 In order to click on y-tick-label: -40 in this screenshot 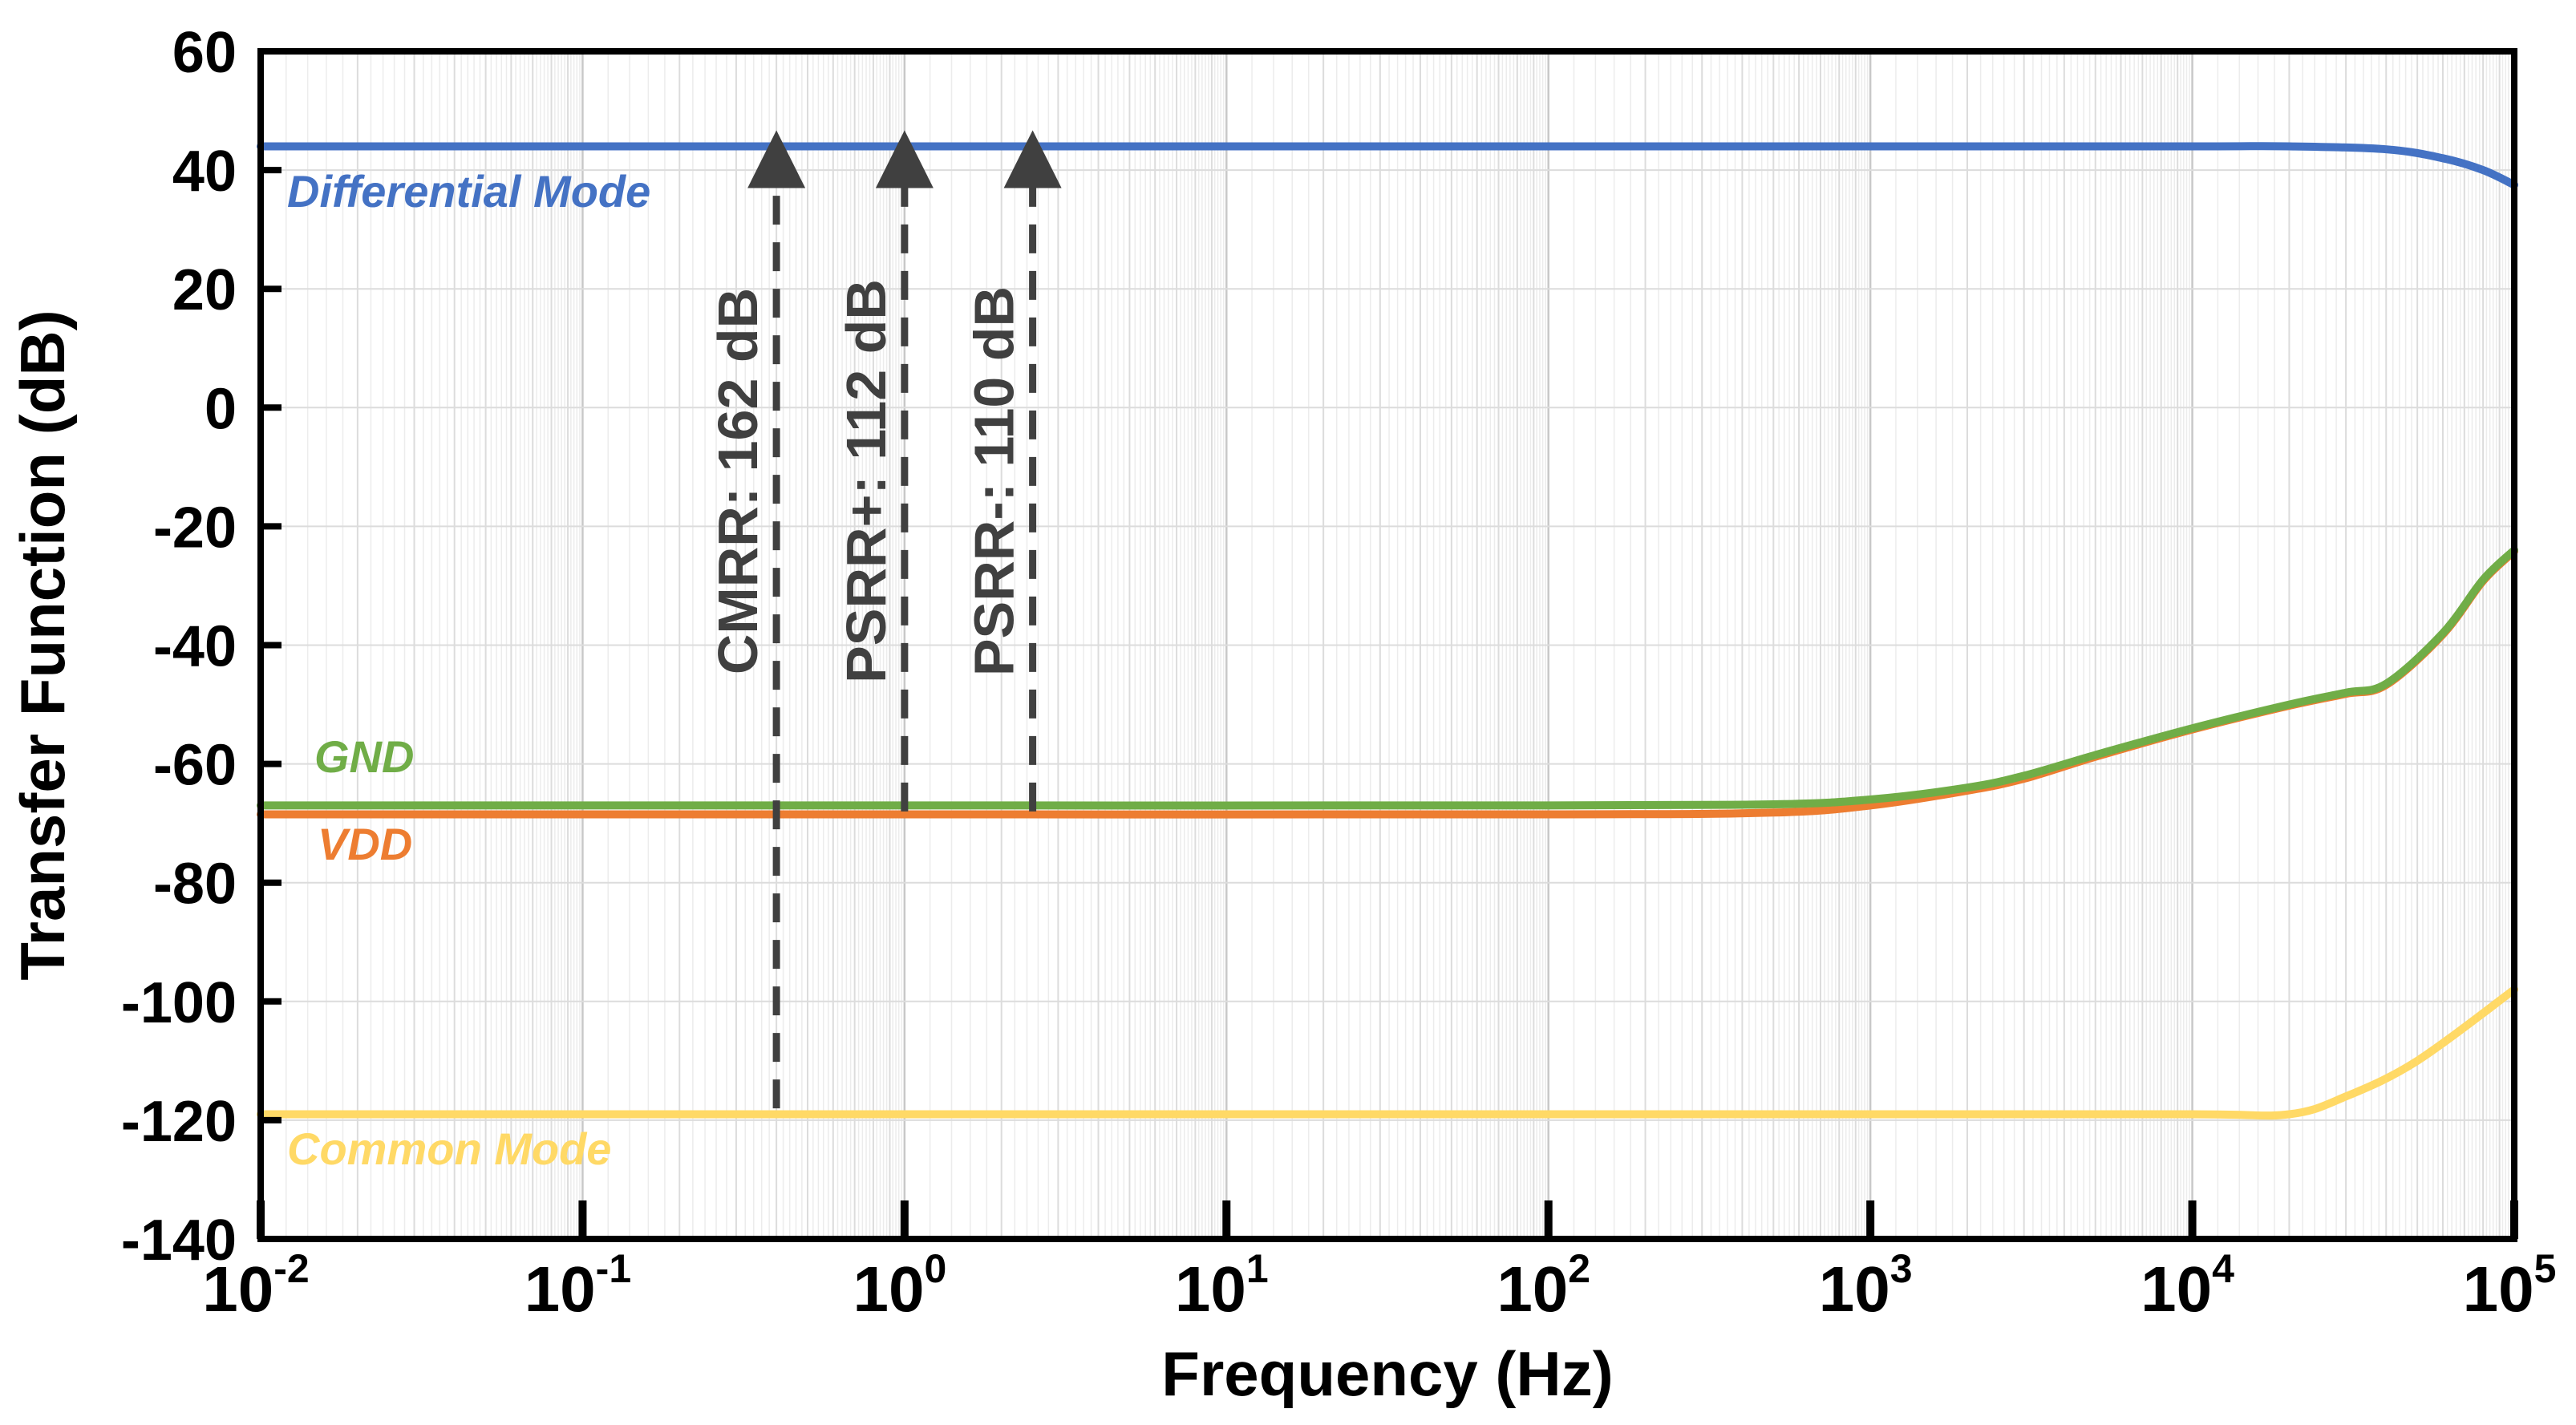, I will do `click(195, 647)`.